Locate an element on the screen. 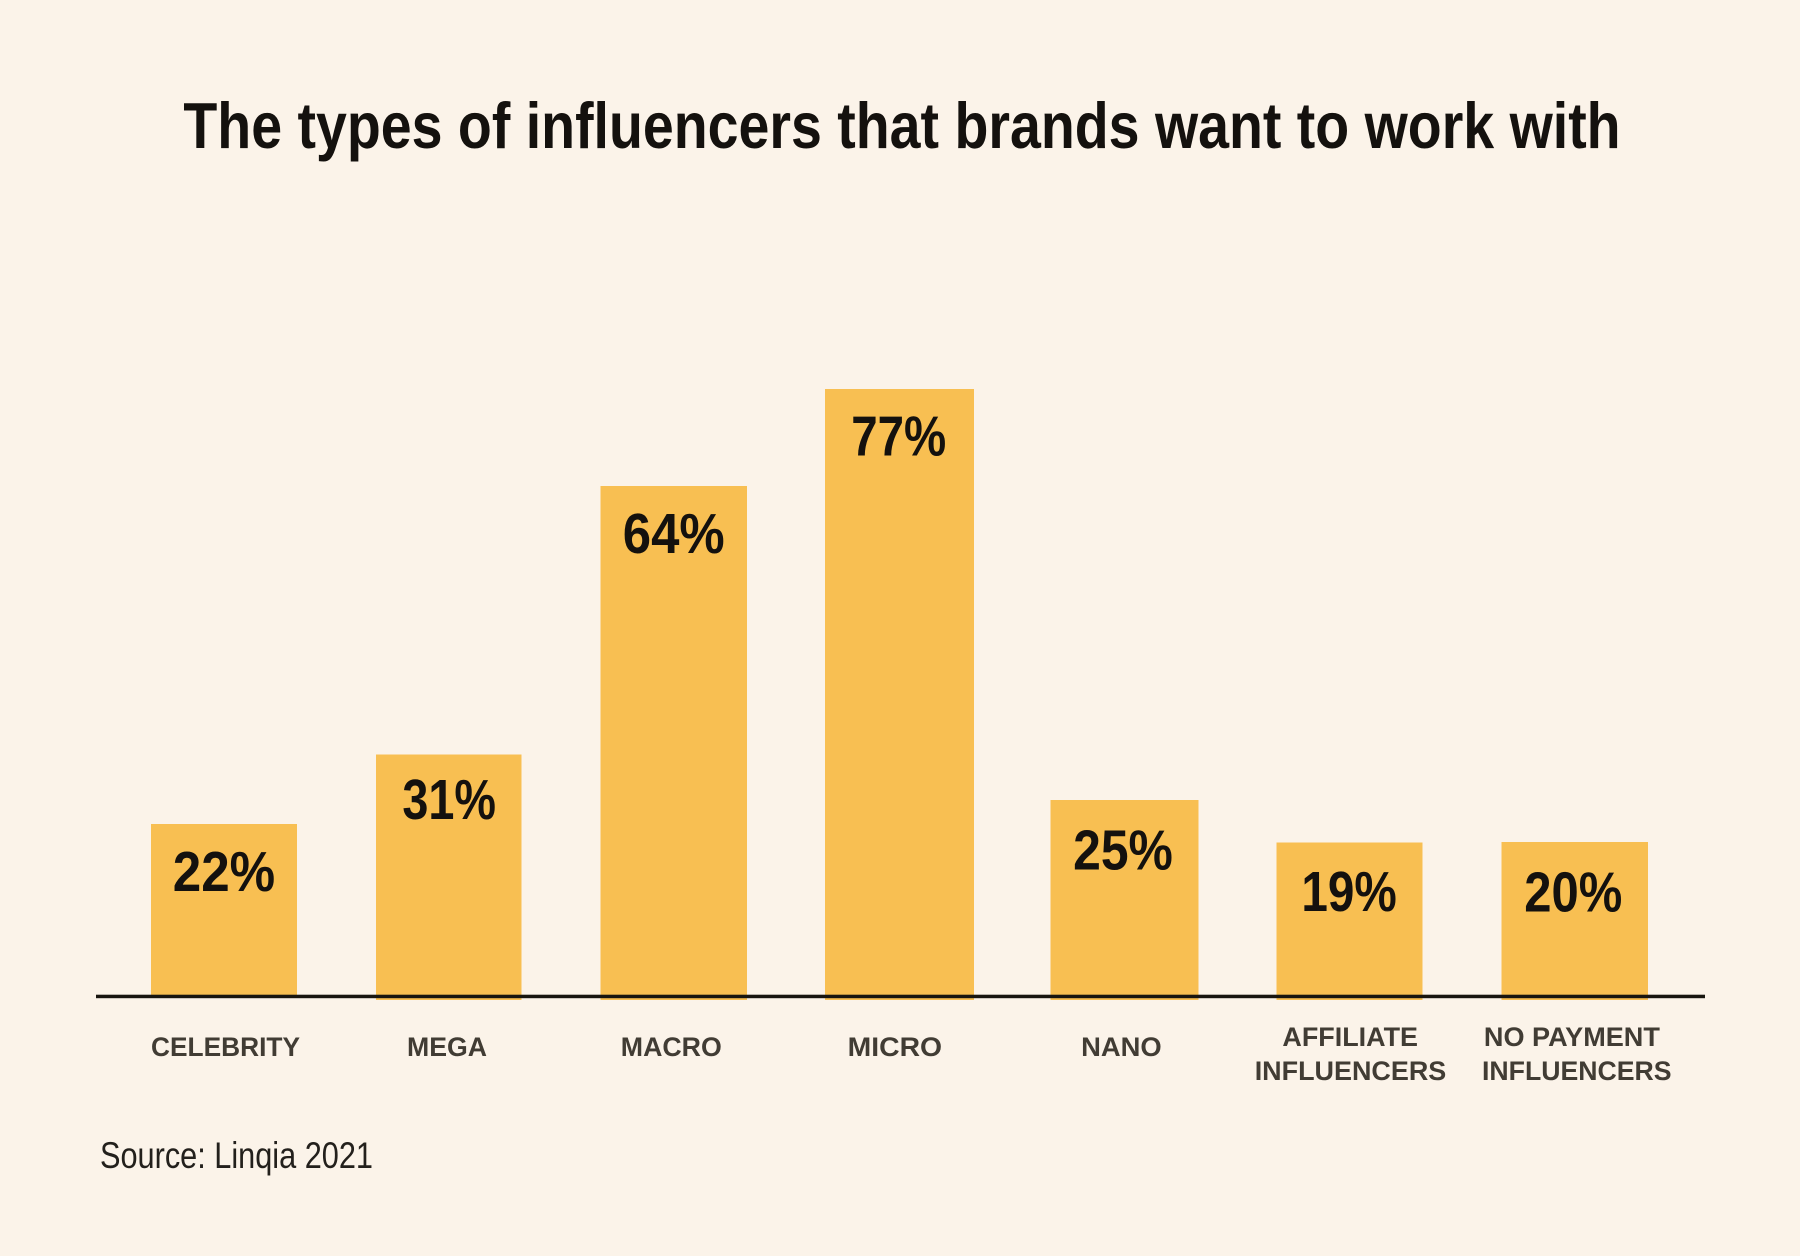  svg-text: MICRO is located at coordinates (895, 1047).